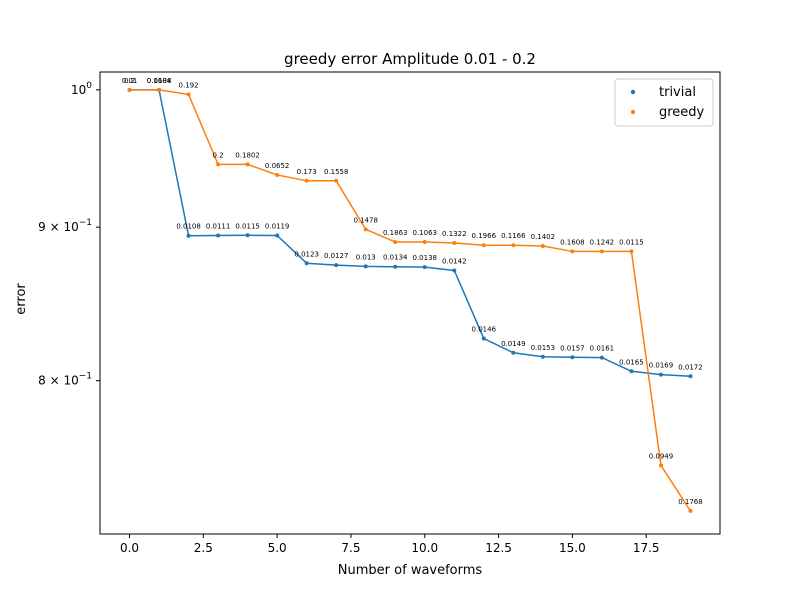 This screenshot has height=600, width=800. What do you see at coordinates (65, 380) in the screenshot?
I see `y-tick-label: 8 × 10⁻¹` at bounding box center [65, 380].